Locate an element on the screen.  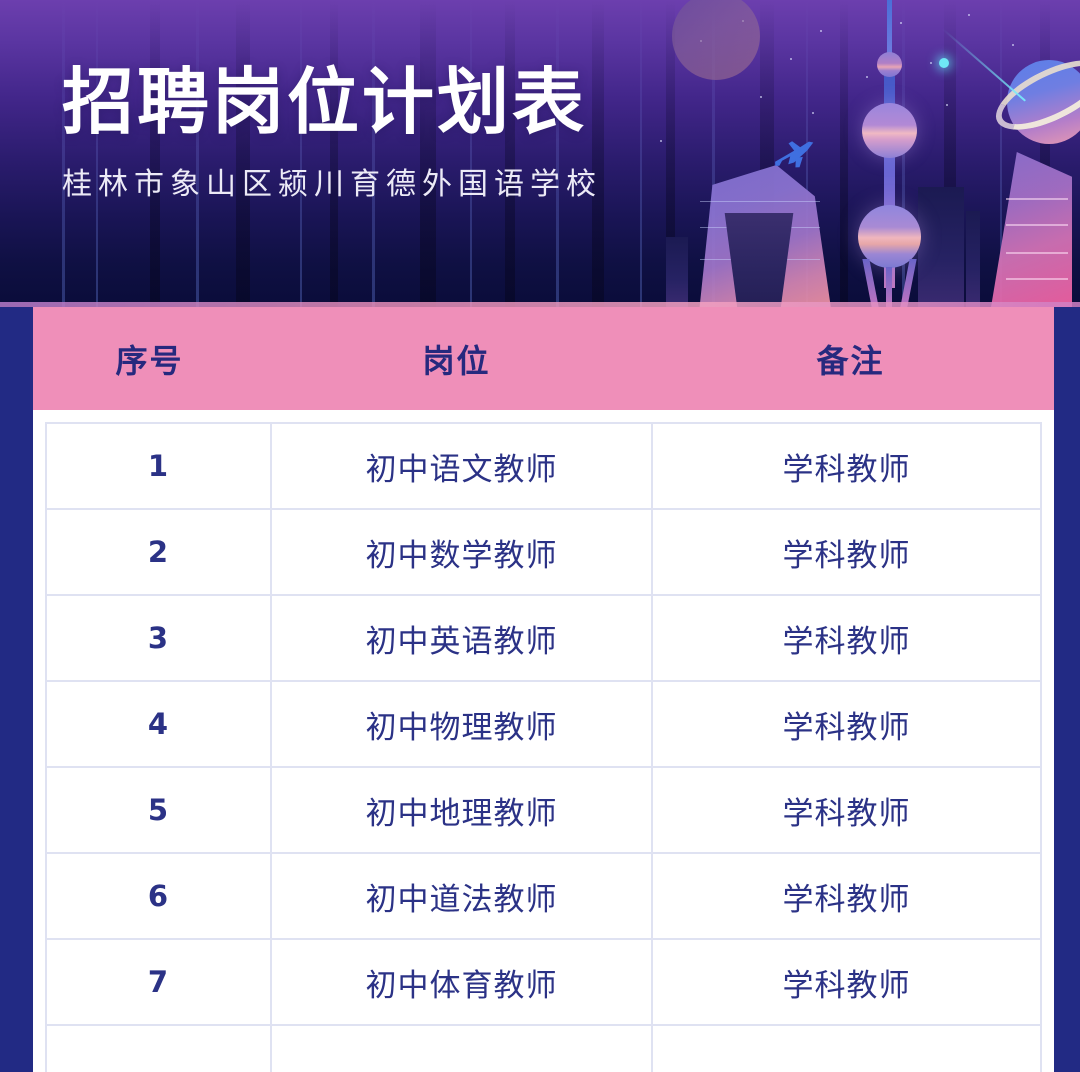
airplane-icon is located at coordinates (795, 155).